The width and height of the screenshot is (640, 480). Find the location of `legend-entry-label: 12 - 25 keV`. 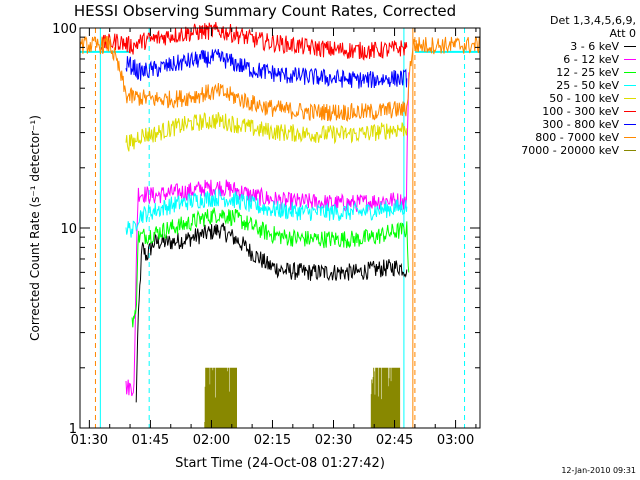

legend-entry-label: 12 - 25 keV is located at coordinates (587, 72).